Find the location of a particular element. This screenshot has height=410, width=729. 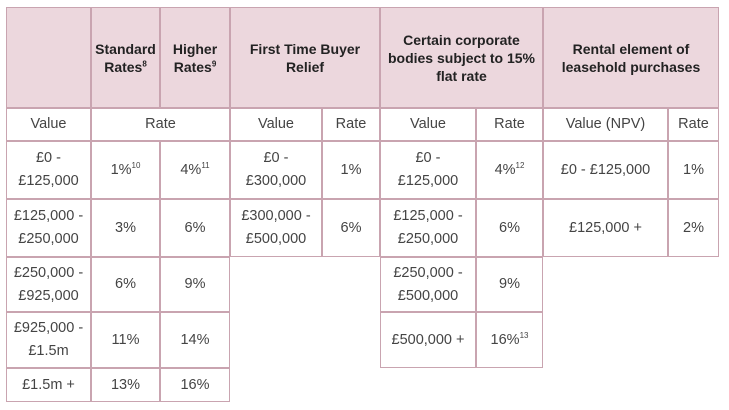

std-row-2-higher-rate: 6% is located at coordinates (195, 228).